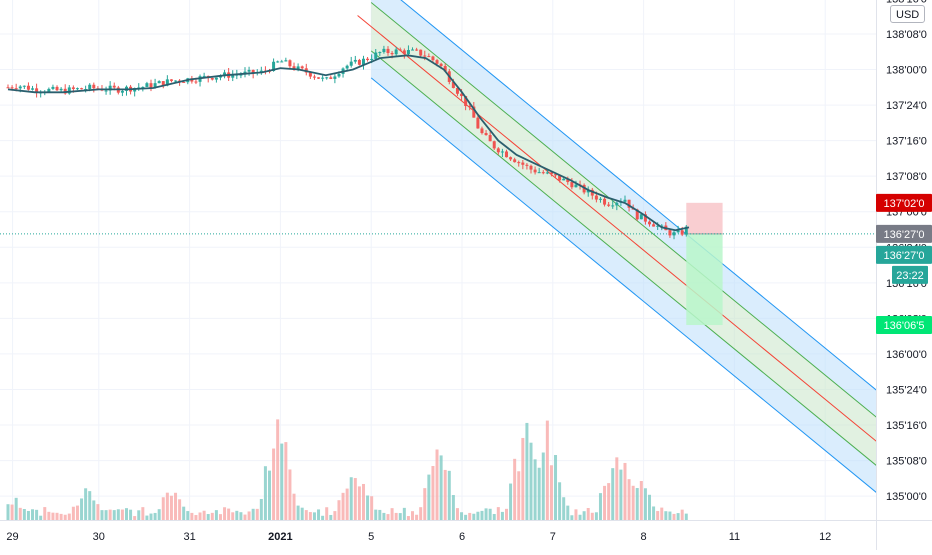 Image resolution: width=932 pixels, height=555 pixels. I want to click on time-tick-label: 12, so click(825, 537).